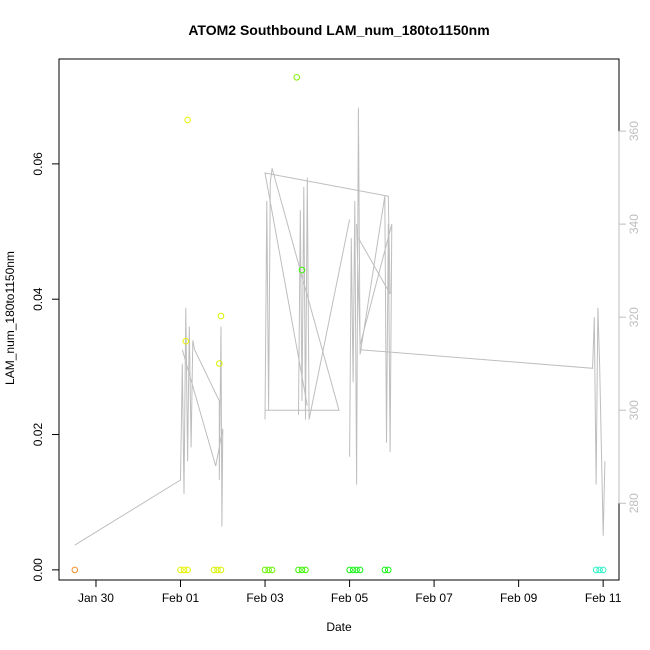  Describe the element at coordinates (634, 224) in the screenshot. I see `y2-tick-label: 340` at that location.